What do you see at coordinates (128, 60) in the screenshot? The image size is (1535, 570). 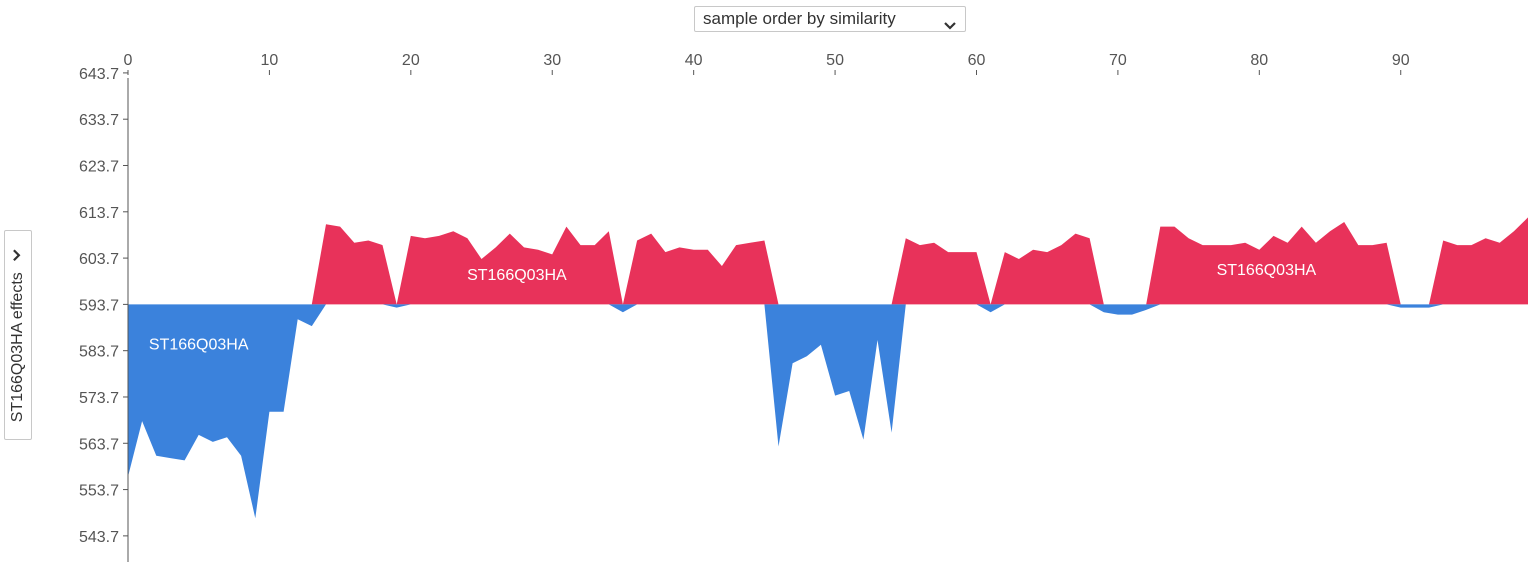 I see `x-tick-label: 0` at bounding box center [128, 60].